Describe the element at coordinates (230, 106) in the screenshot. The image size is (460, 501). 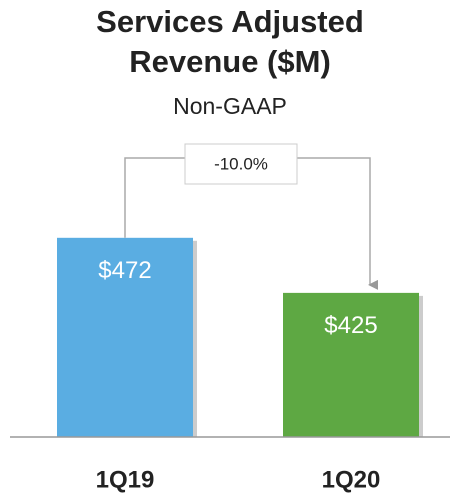
I see `chart-subtitle: Non-GAAP` at that location.